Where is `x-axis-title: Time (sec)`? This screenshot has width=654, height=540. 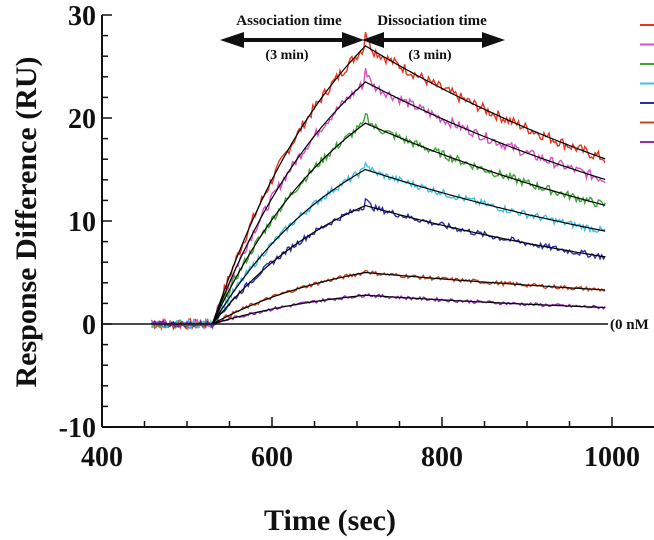 x-axis-title: Time (sec) is located at coordinates (330, 520).